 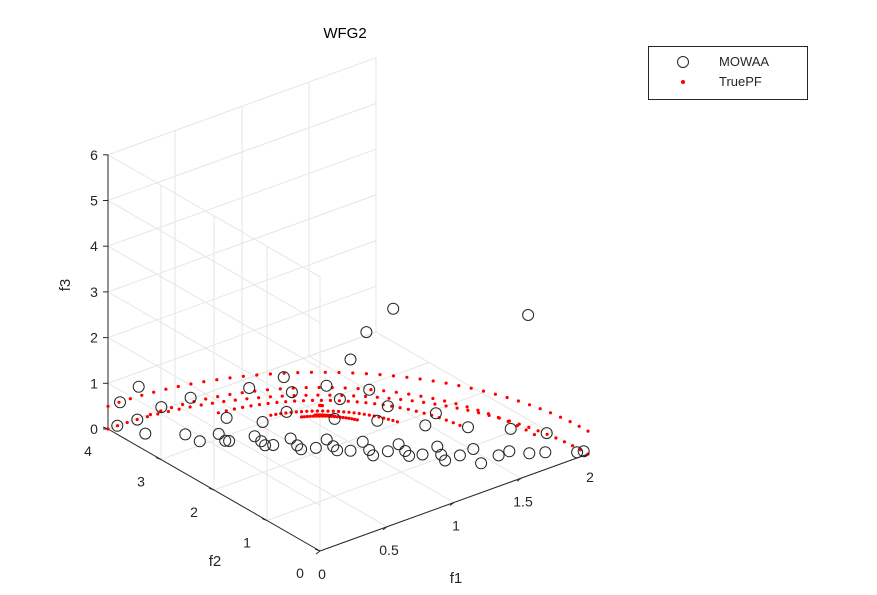 What do you see at coordinates (389, 550) in the screenshot?
I see `x-tick-label: 0.5` at bounding box center [389, 550].